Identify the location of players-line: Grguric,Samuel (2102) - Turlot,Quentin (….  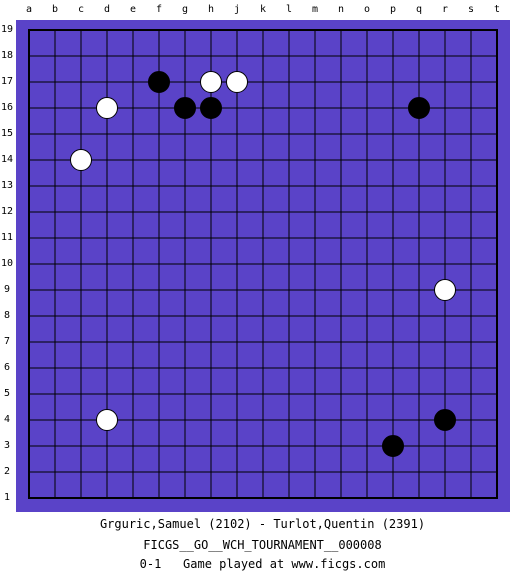
(262, 524).